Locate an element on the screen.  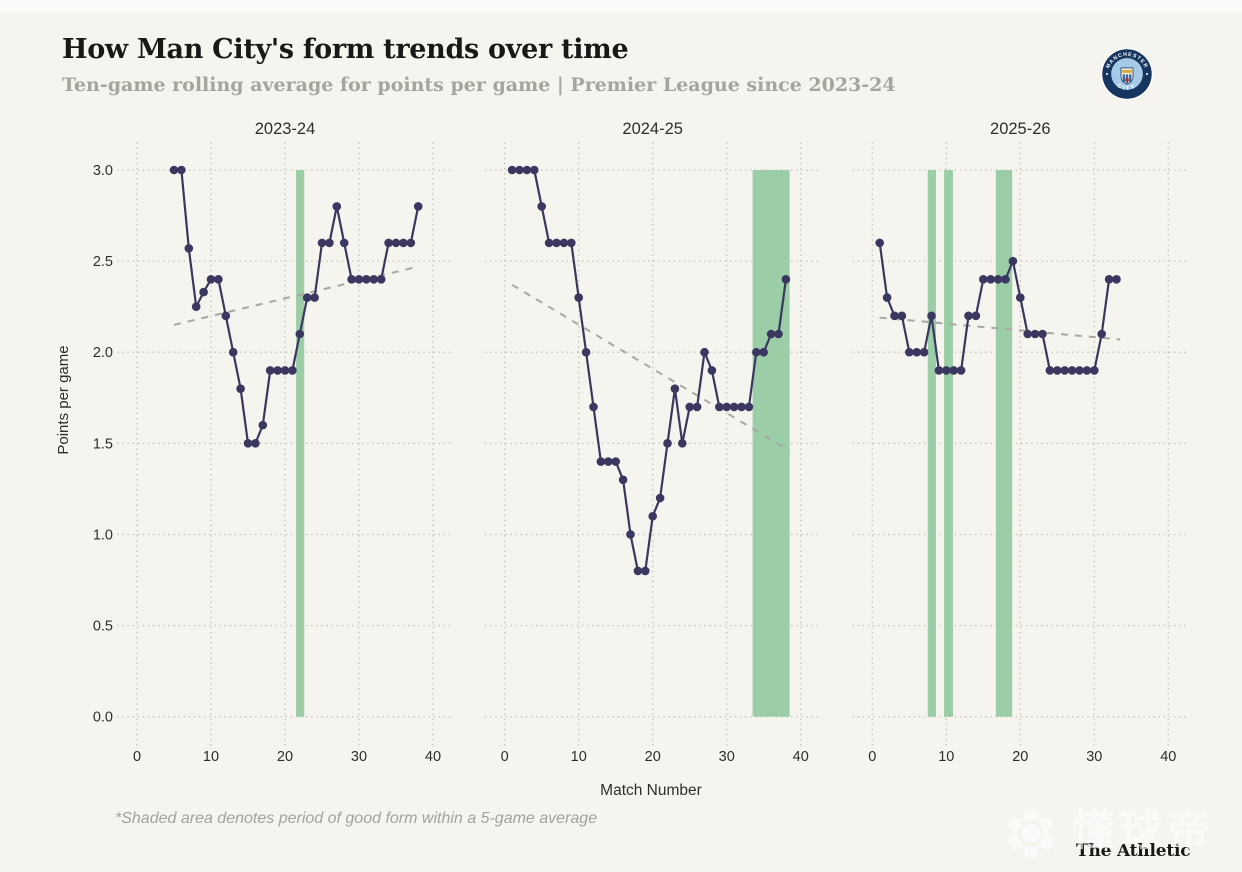
panel-title: 2023-24 is located at coordinates (285, 129).